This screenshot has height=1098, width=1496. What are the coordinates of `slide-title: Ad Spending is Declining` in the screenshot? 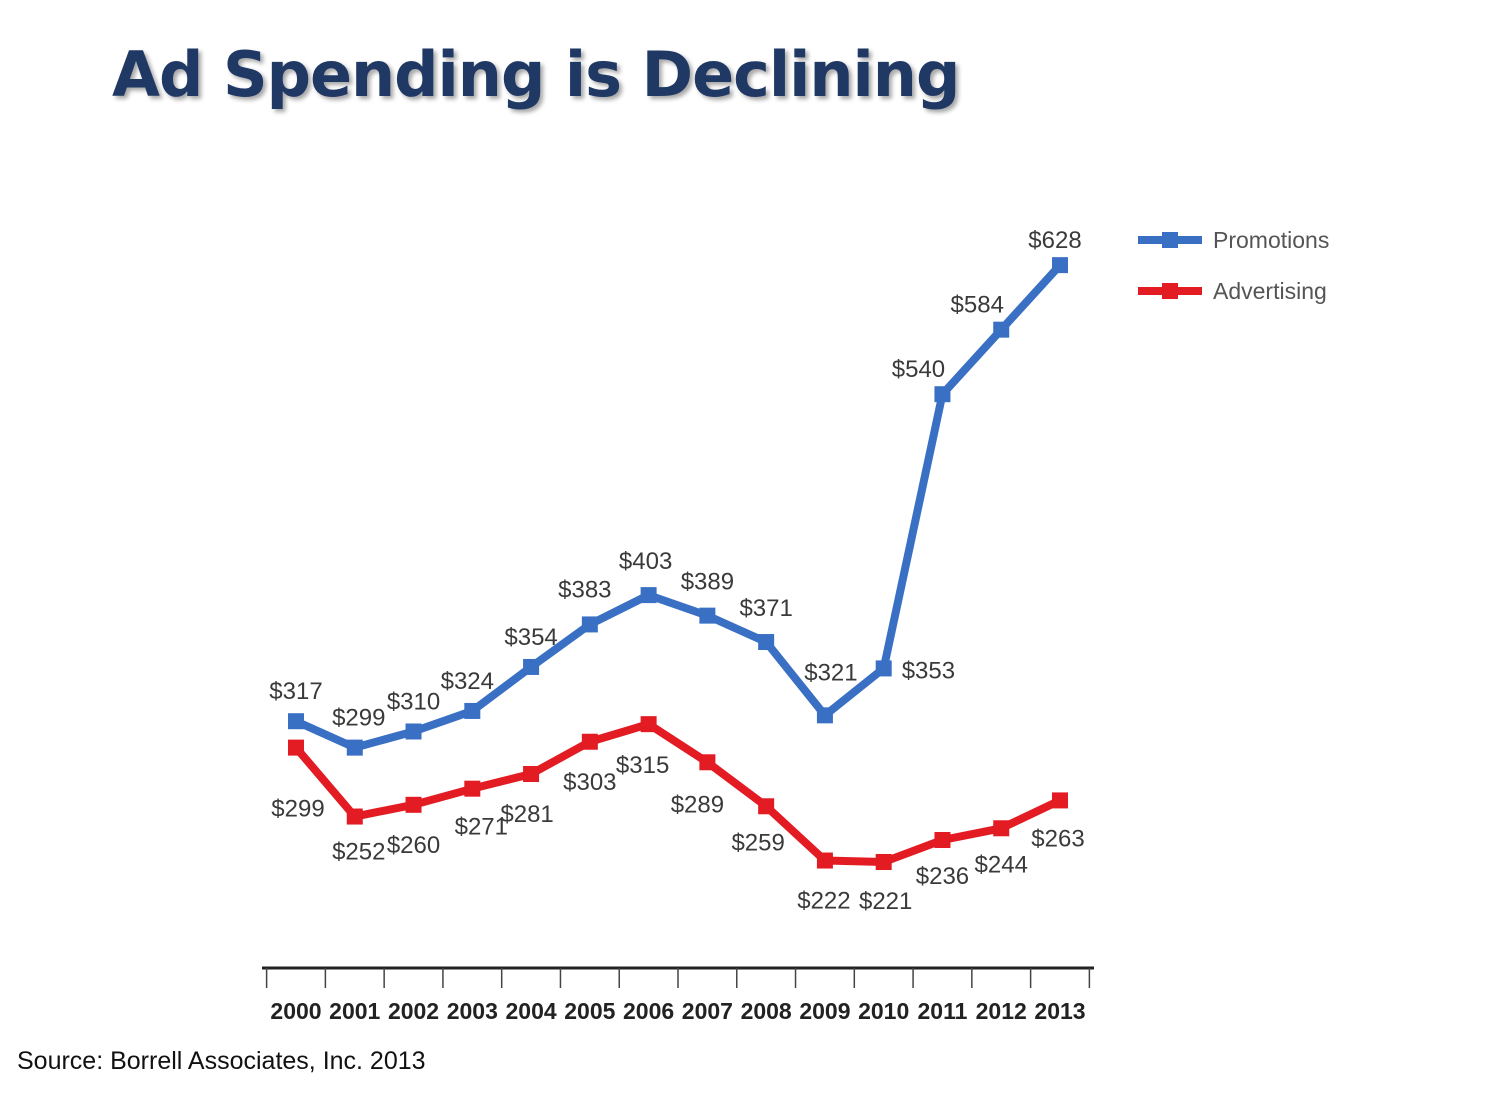 It's located at (536, 74).